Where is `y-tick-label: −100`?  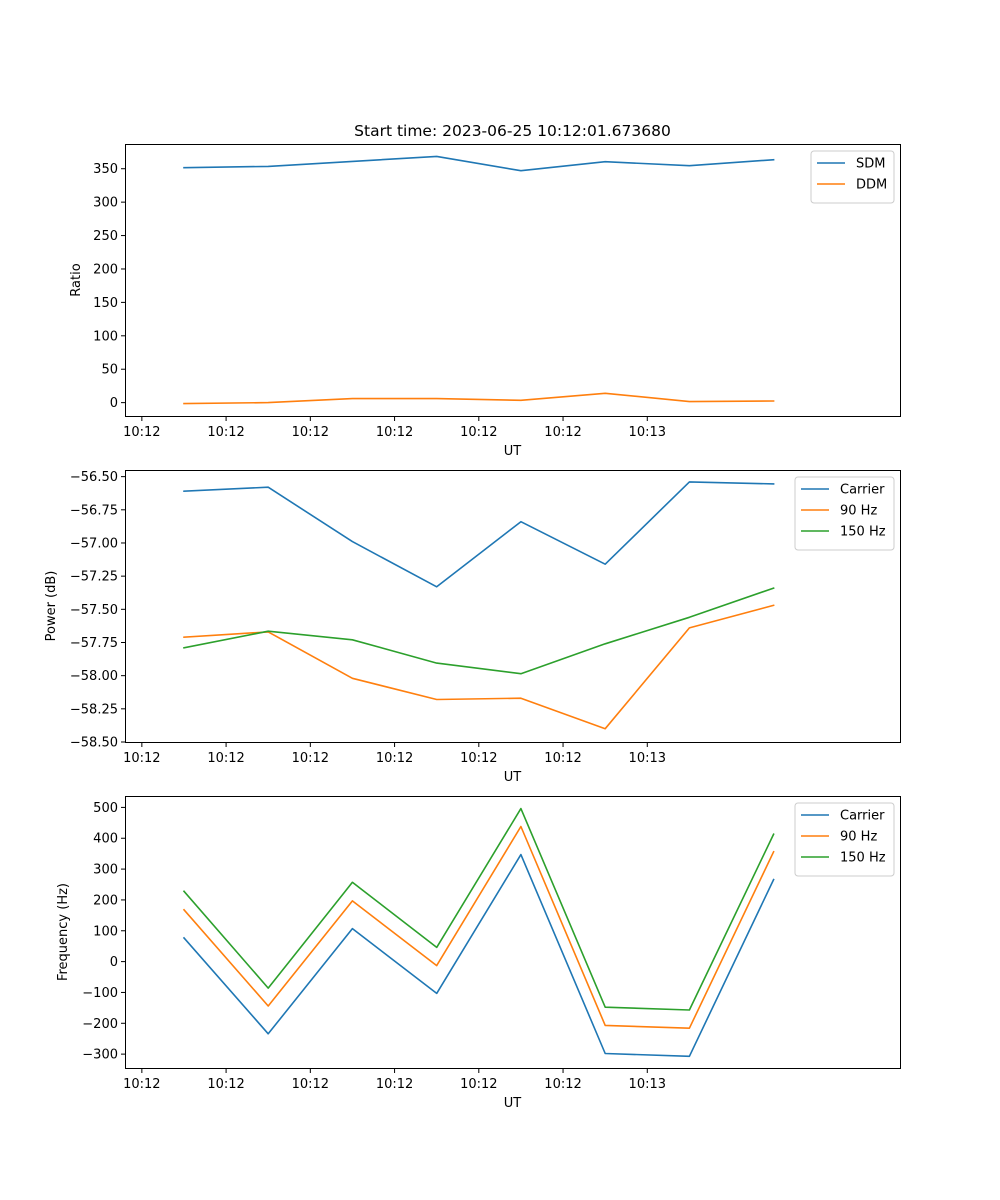
y-tick-label: −100 is located at coordinates (100, 993).